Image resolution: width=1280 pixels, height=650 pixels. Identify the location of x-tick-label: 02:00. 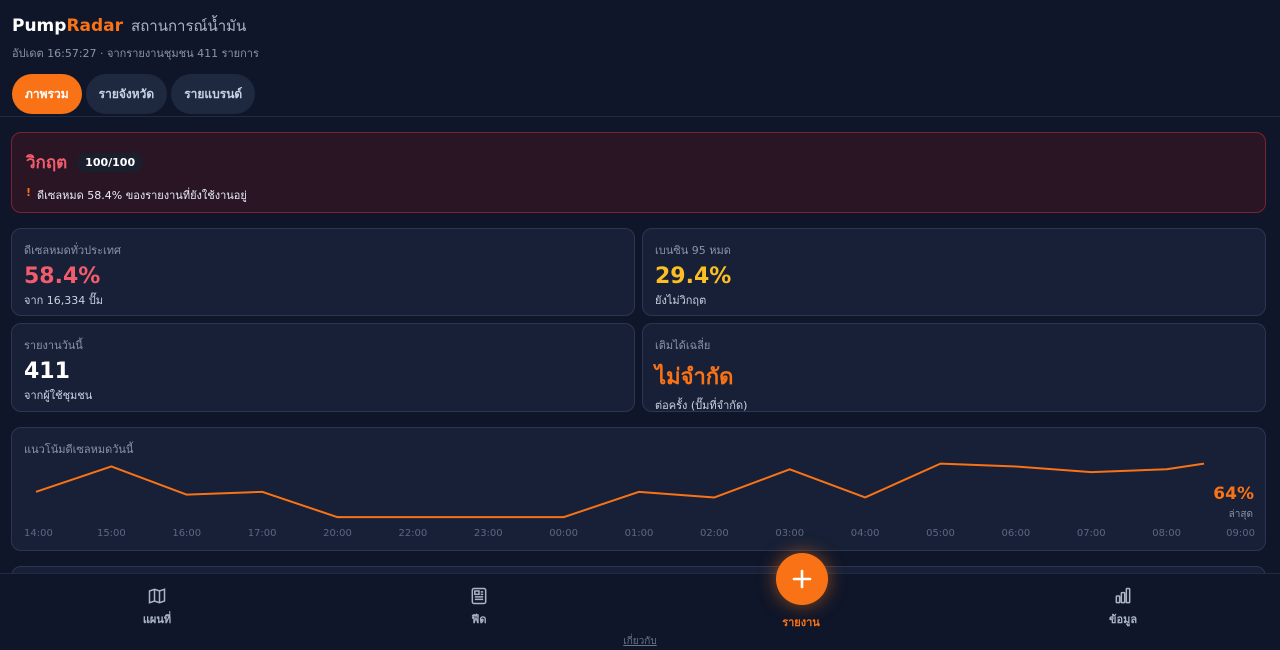
(714, 533).